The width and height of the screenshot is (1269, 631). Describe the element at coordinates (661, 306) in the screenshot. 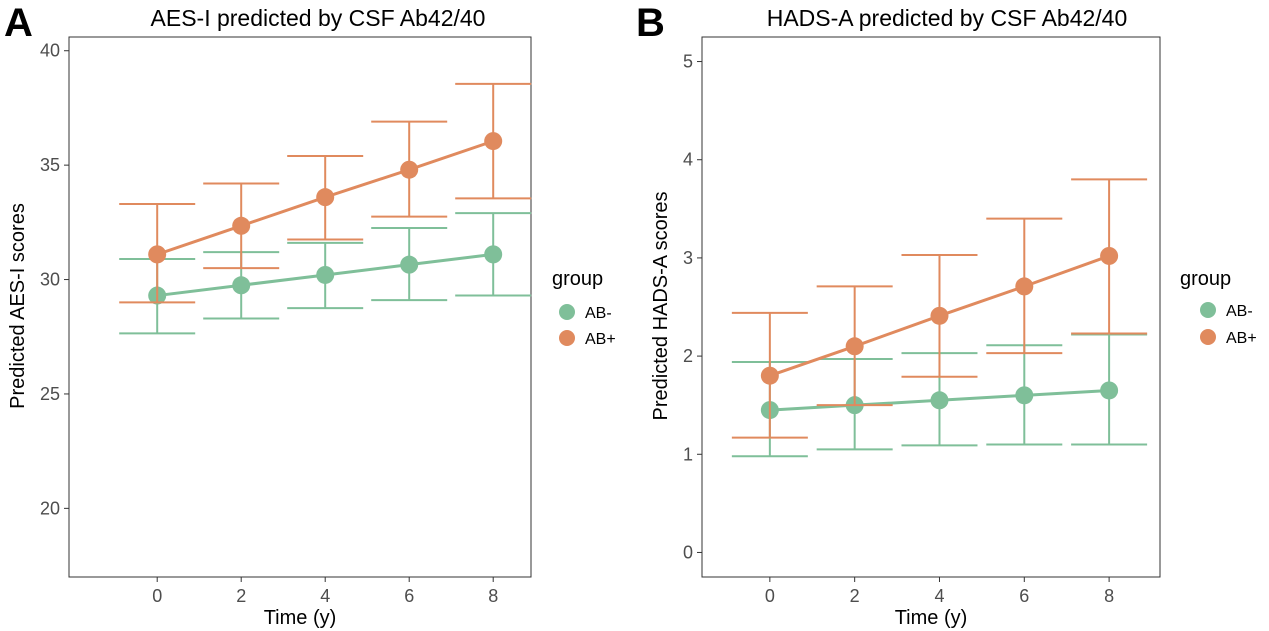

I see `panel-b-y-axis-title: Predicted HADS-A scores` at that location.